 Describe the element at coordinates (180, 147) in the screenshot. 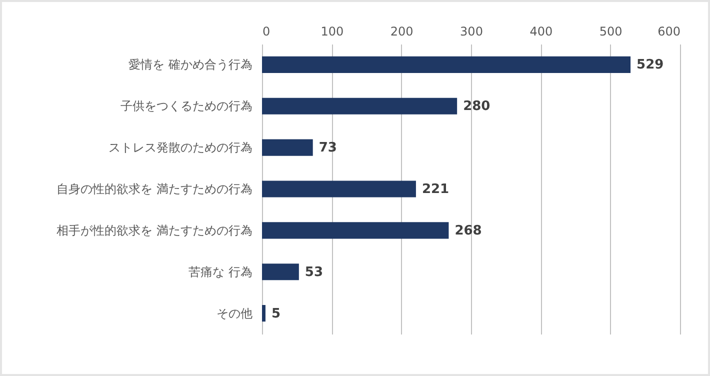

I see `y-tick-label: ストレス発散のための行為` at that location.